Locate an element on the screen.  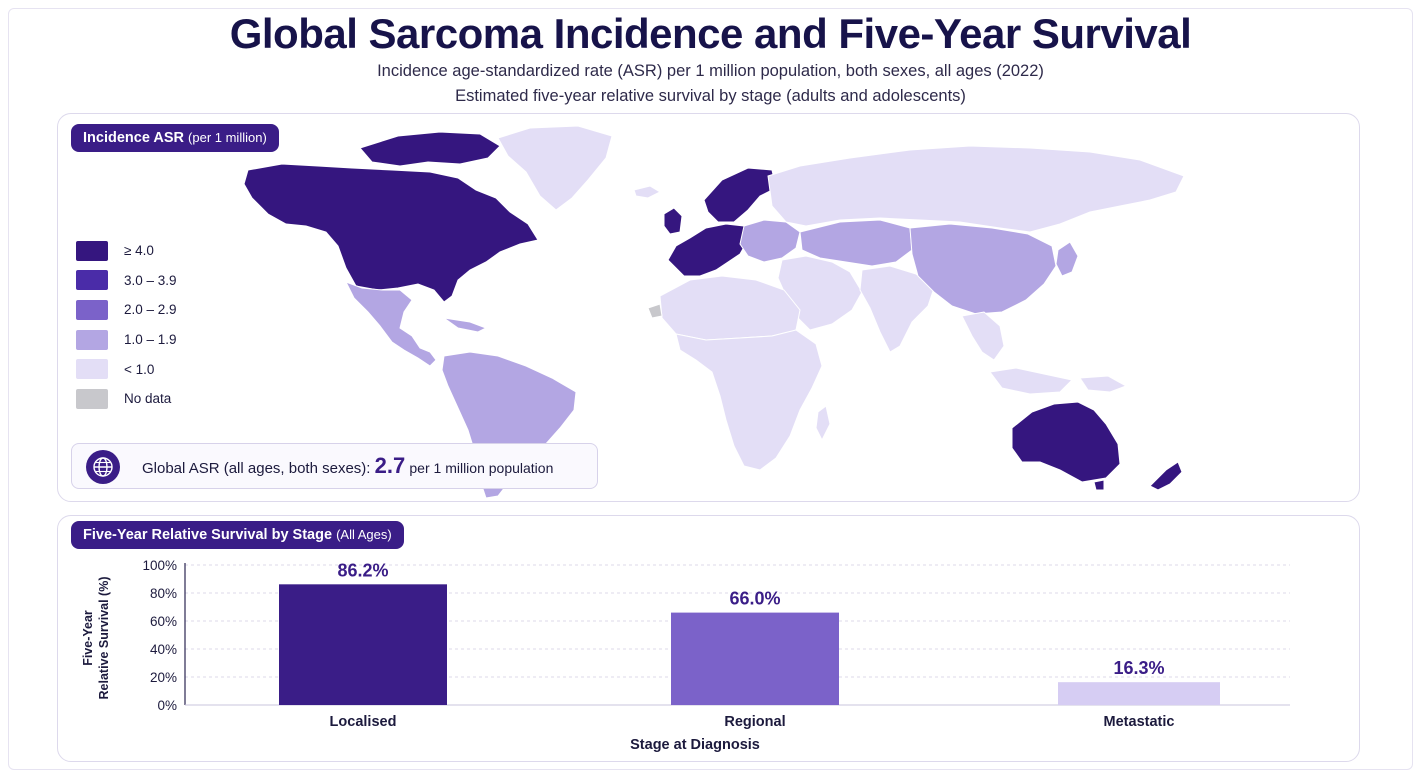
map-region-caribbean is located at coordinates (465, 325).